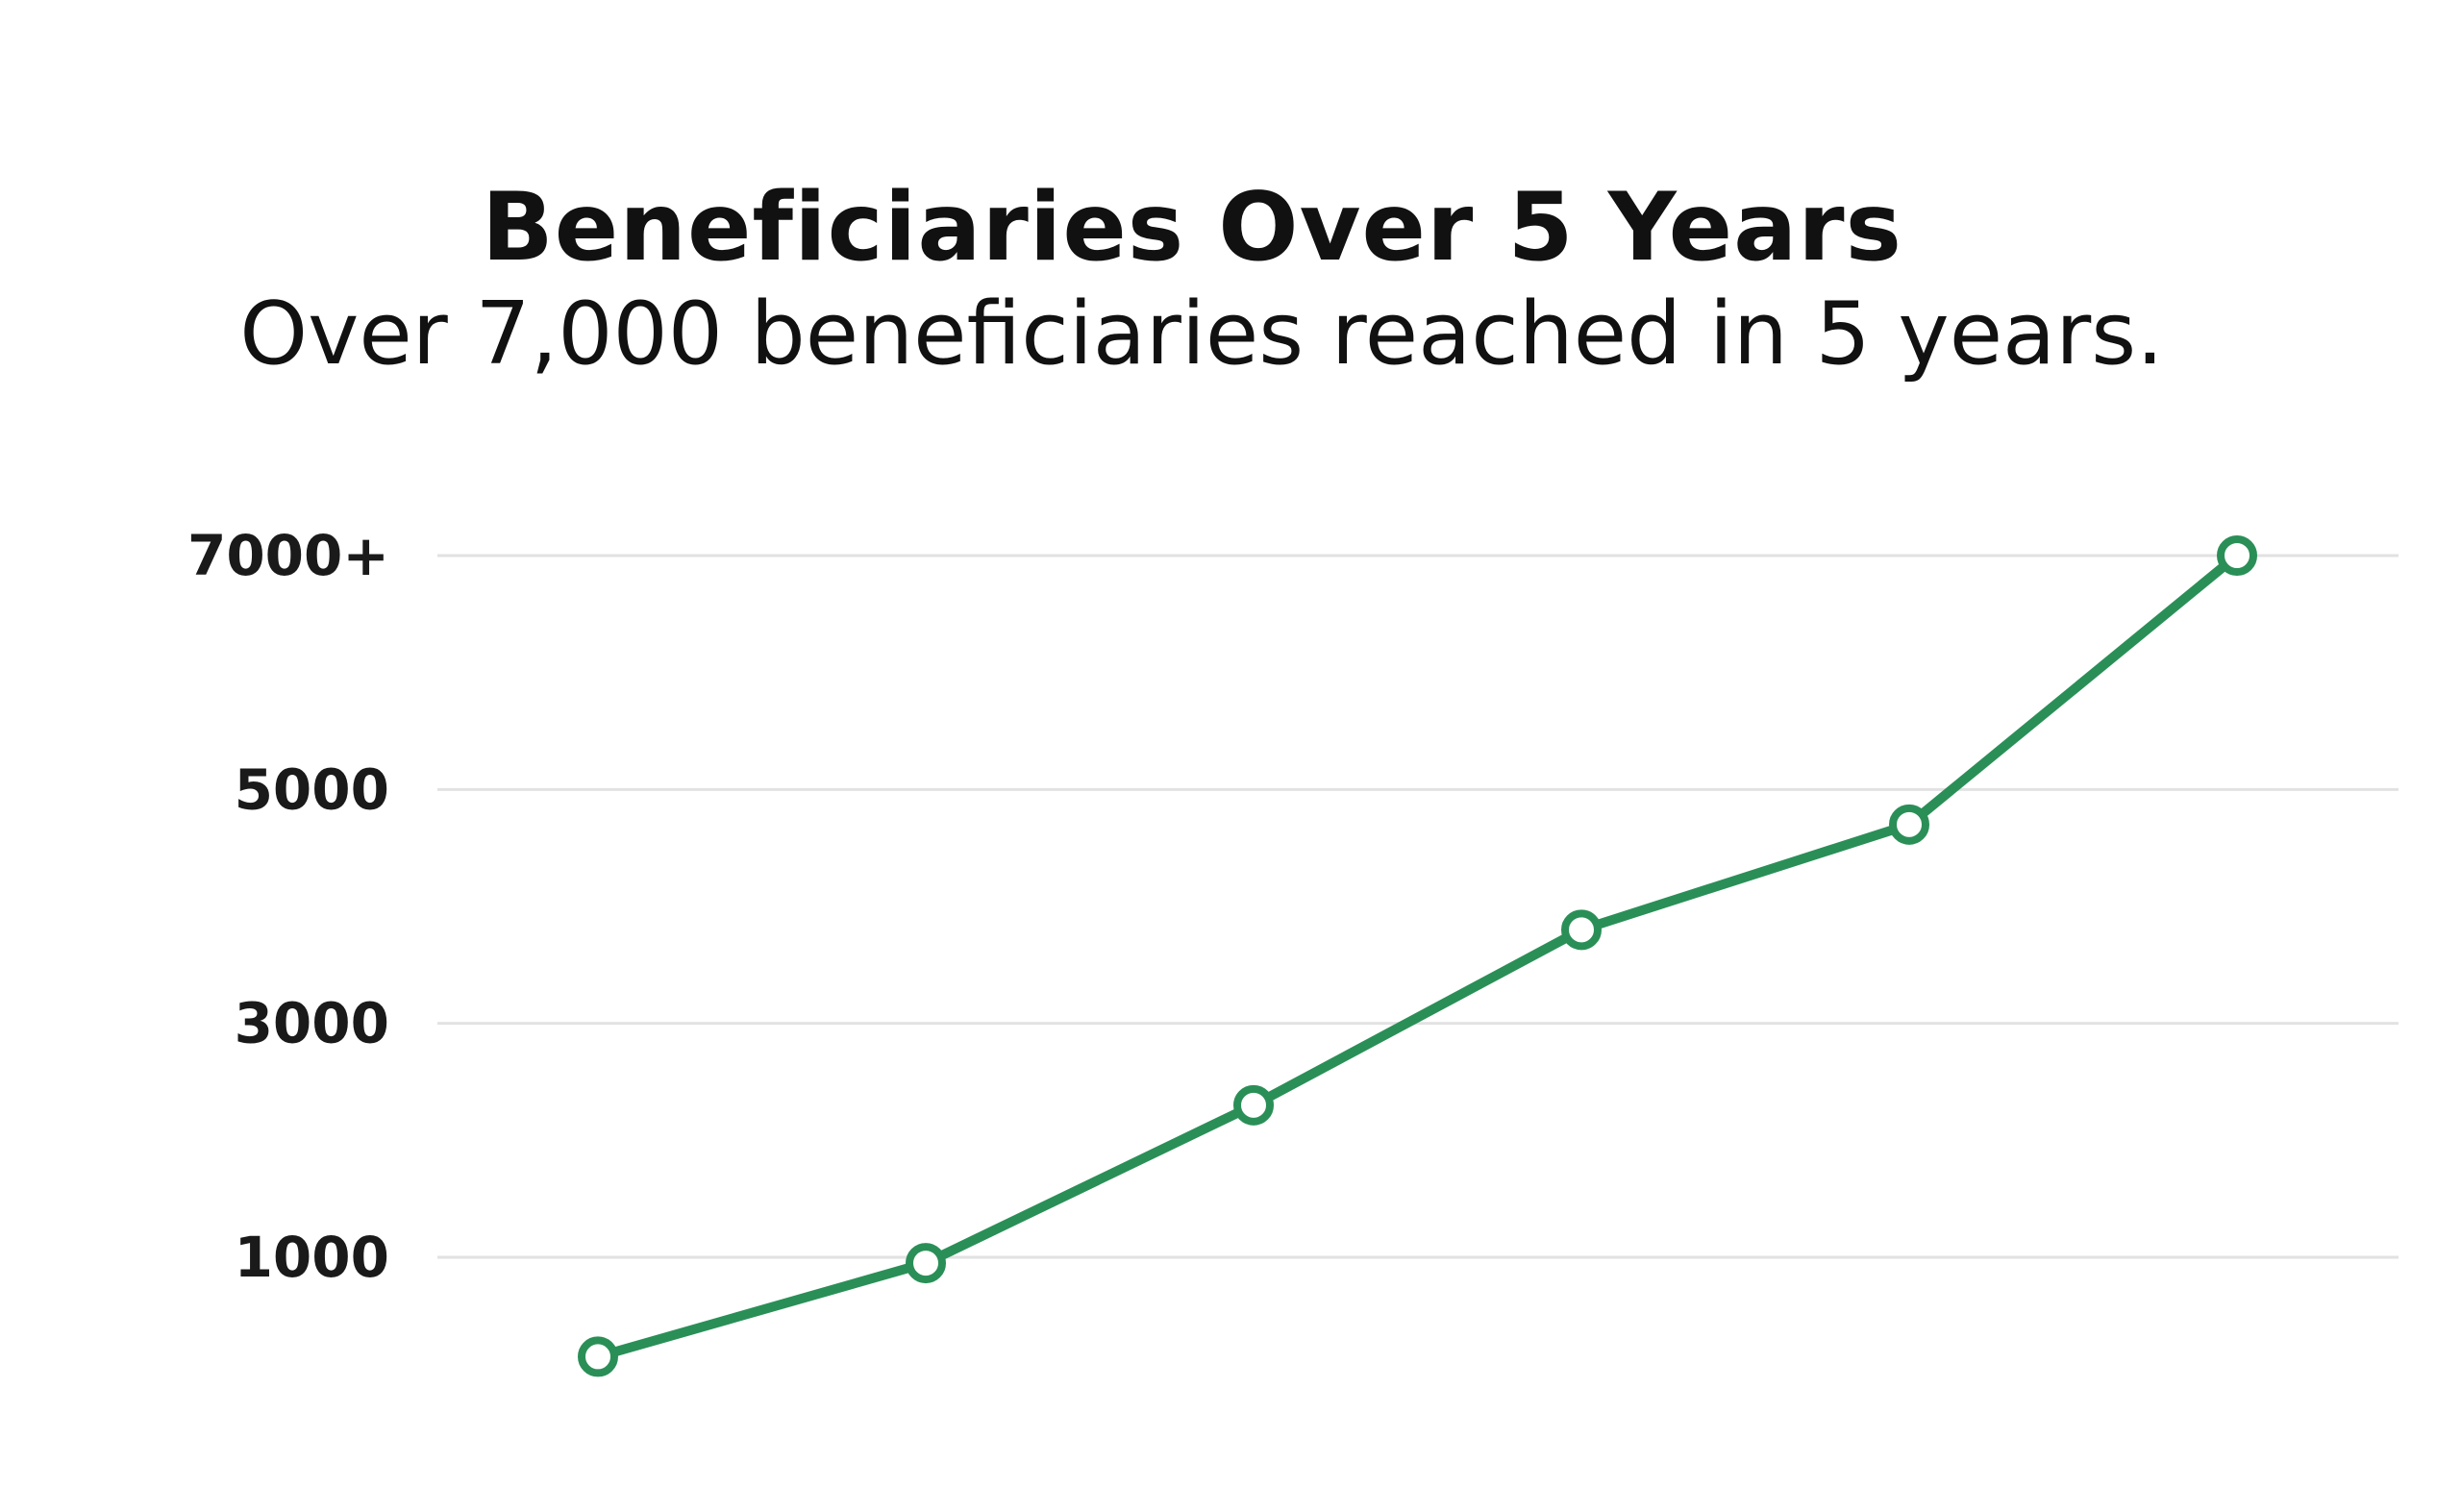  What do you see at coordinates (312, 1257) in the screenshot?
I see `y-tick-label: 1000` at bounding box center [312, 1257].